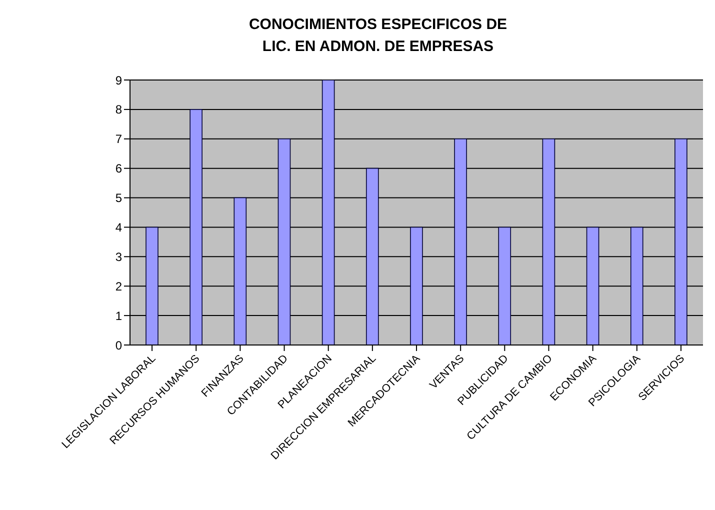 This screenshot has height=510, width=715. Describe the element at coordinates (118, 80) in the screenshot. I see `y-tick-label: 9` at that location.